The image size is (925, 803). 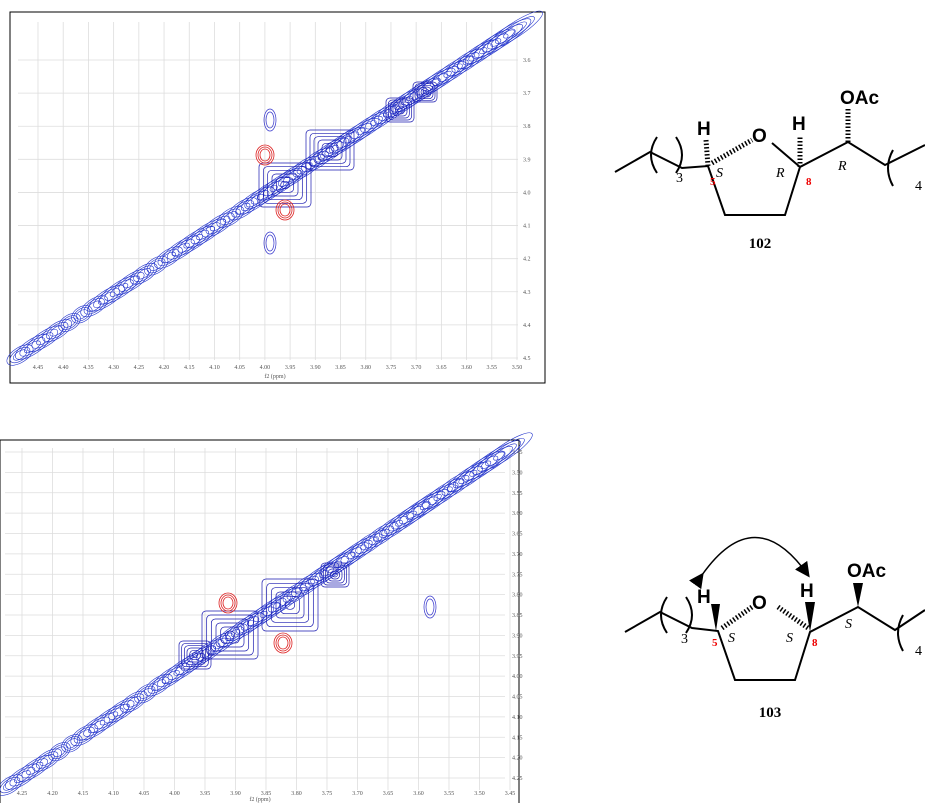 I want to click on y-tick-label: 3.65, so click(x=517, y=535).